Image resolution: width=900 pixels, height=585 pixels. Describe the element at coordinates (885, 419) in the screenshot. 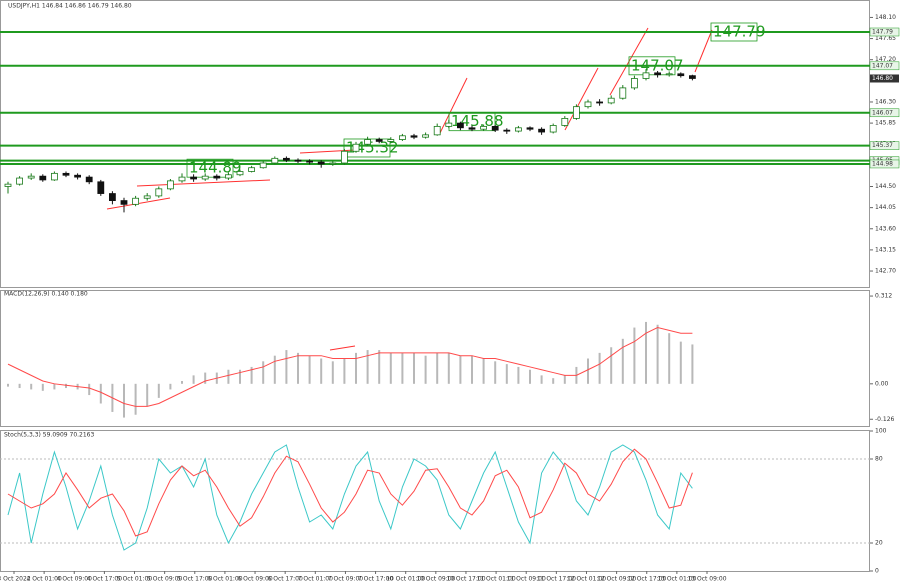

I see `y-tick-label: -0.126` at that location.